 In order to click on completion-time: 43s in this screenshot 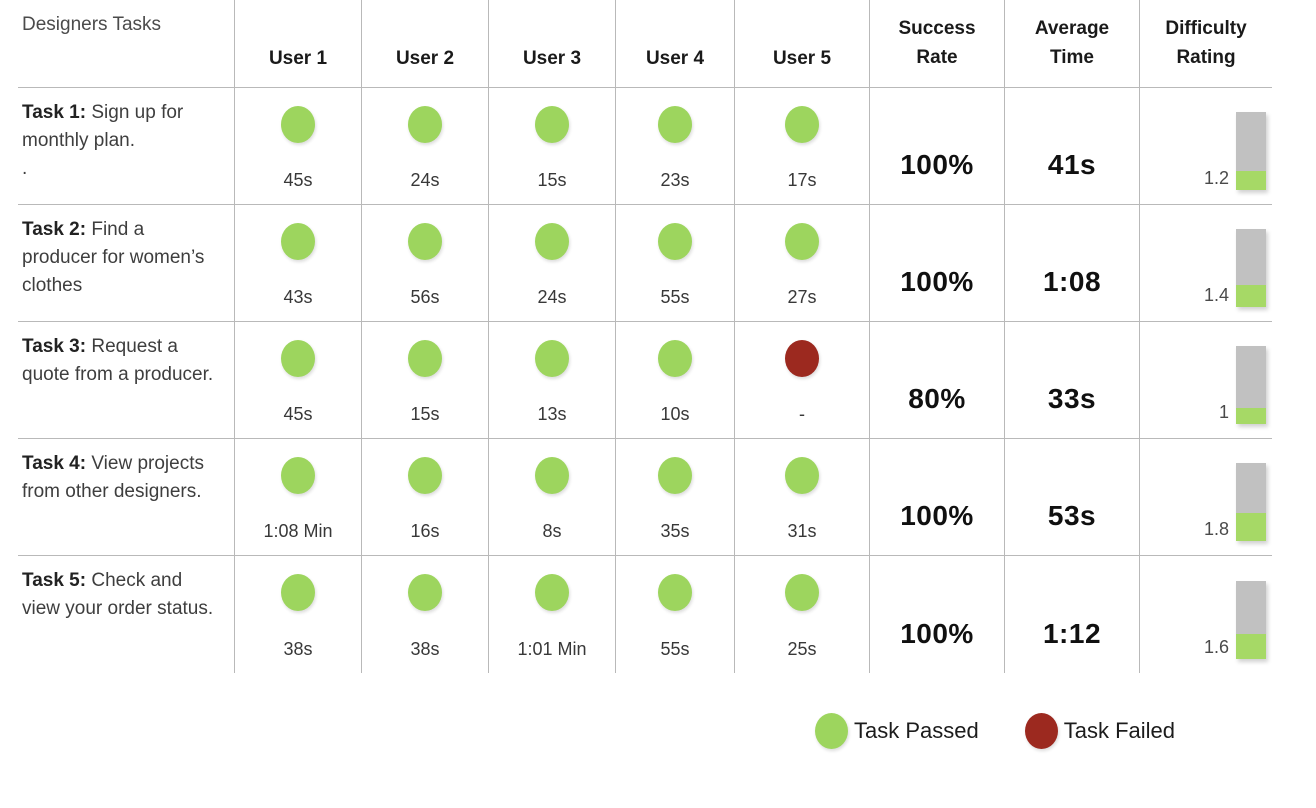, I will do `click(298, 297)`.